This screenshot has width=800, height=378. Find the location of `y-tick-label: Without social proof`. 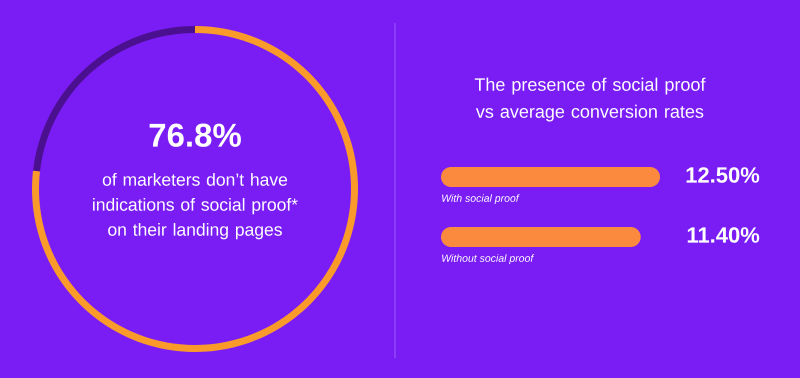

y-tick-label: Without social proof is located at coordinates (488, 259).